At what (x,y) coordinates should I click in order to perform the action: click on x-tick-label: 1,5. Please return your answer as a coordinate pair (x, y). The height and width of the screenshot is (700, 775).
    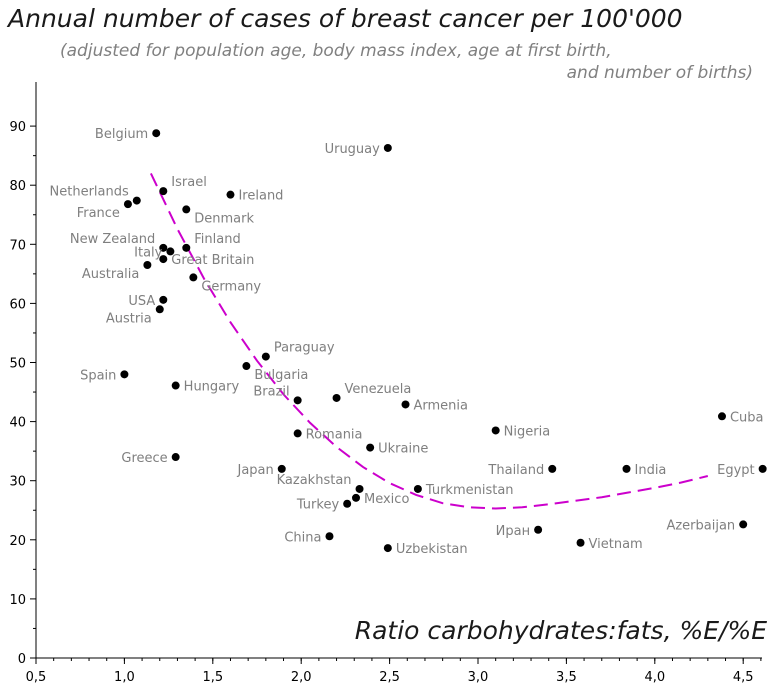
    Looking at the image, I should click on (212, 677).